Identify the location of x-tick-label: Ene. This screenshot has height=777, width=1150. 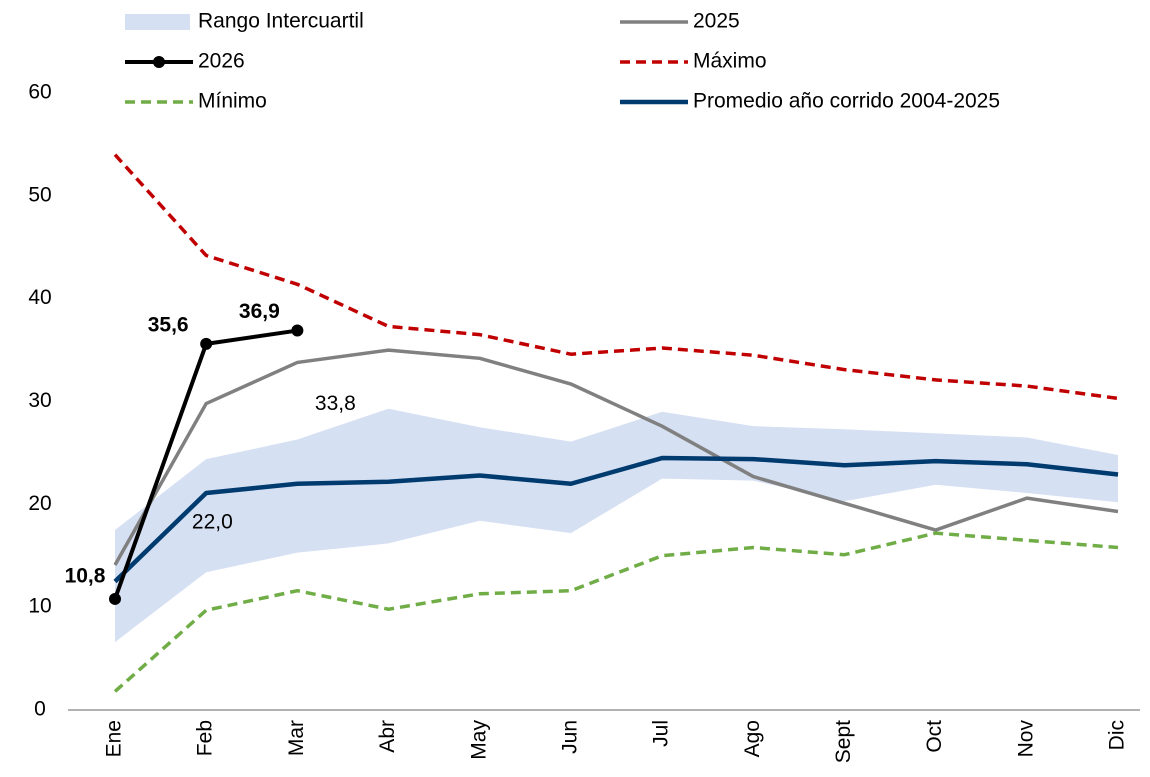
(114, 738).